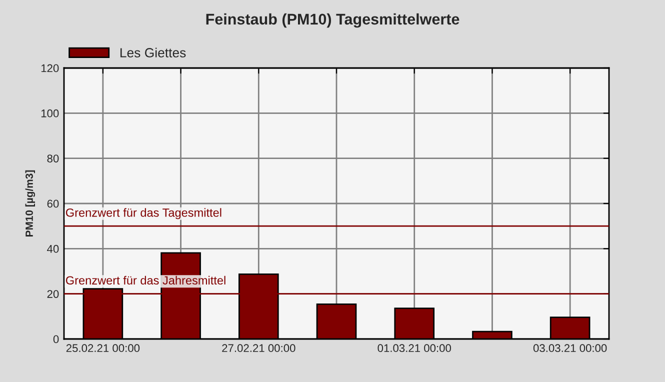 The image size is (665, 382). Describe the element at coordinates (30, 203) in the screenshot. I see `y-axis-title: PM10 [µg/m3]` at that location.